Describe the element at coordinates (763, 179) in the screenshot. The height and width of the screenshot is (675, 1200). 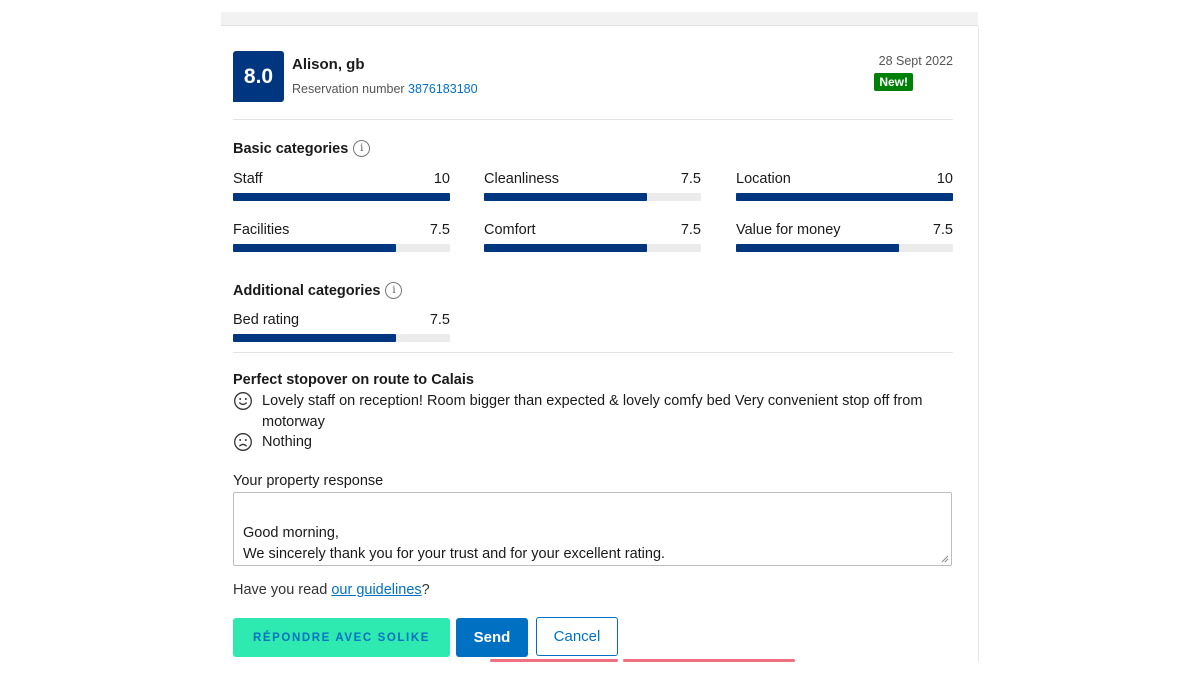
I see `category-label: Location` at that location.